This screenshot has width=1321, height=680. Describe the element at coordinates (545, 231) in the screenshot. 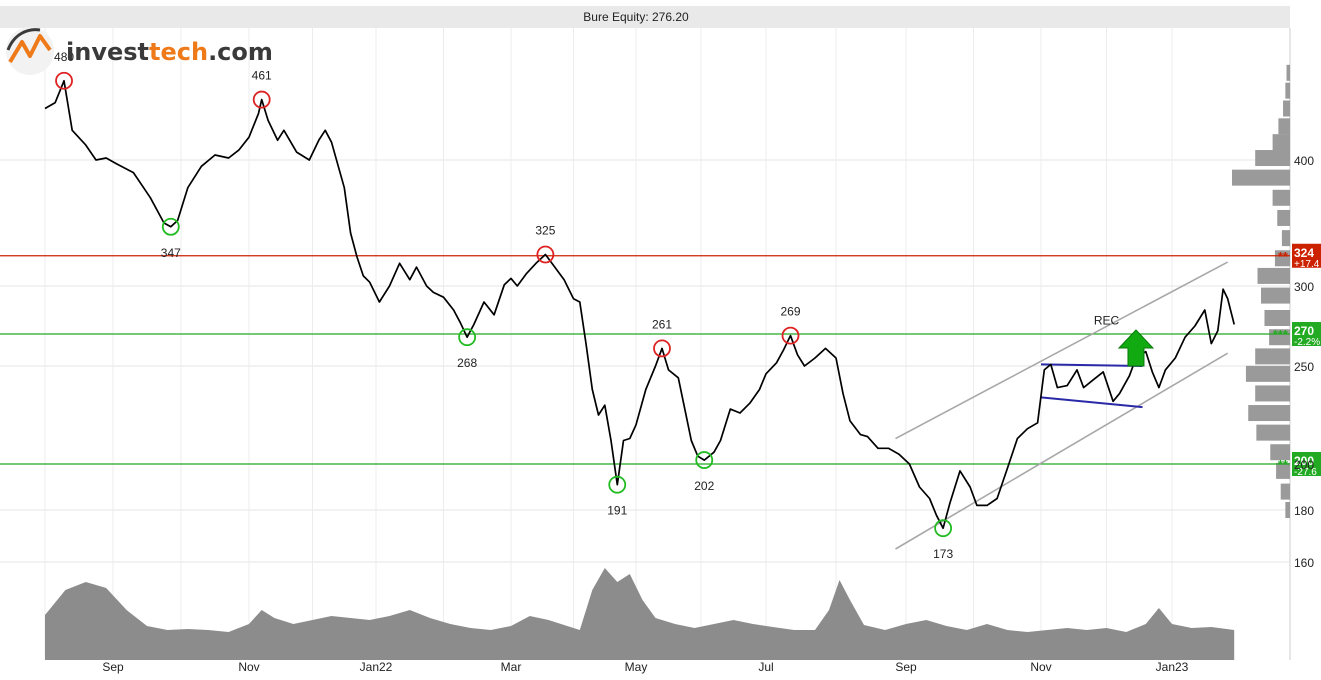

I see `top-label: 325` at that location.